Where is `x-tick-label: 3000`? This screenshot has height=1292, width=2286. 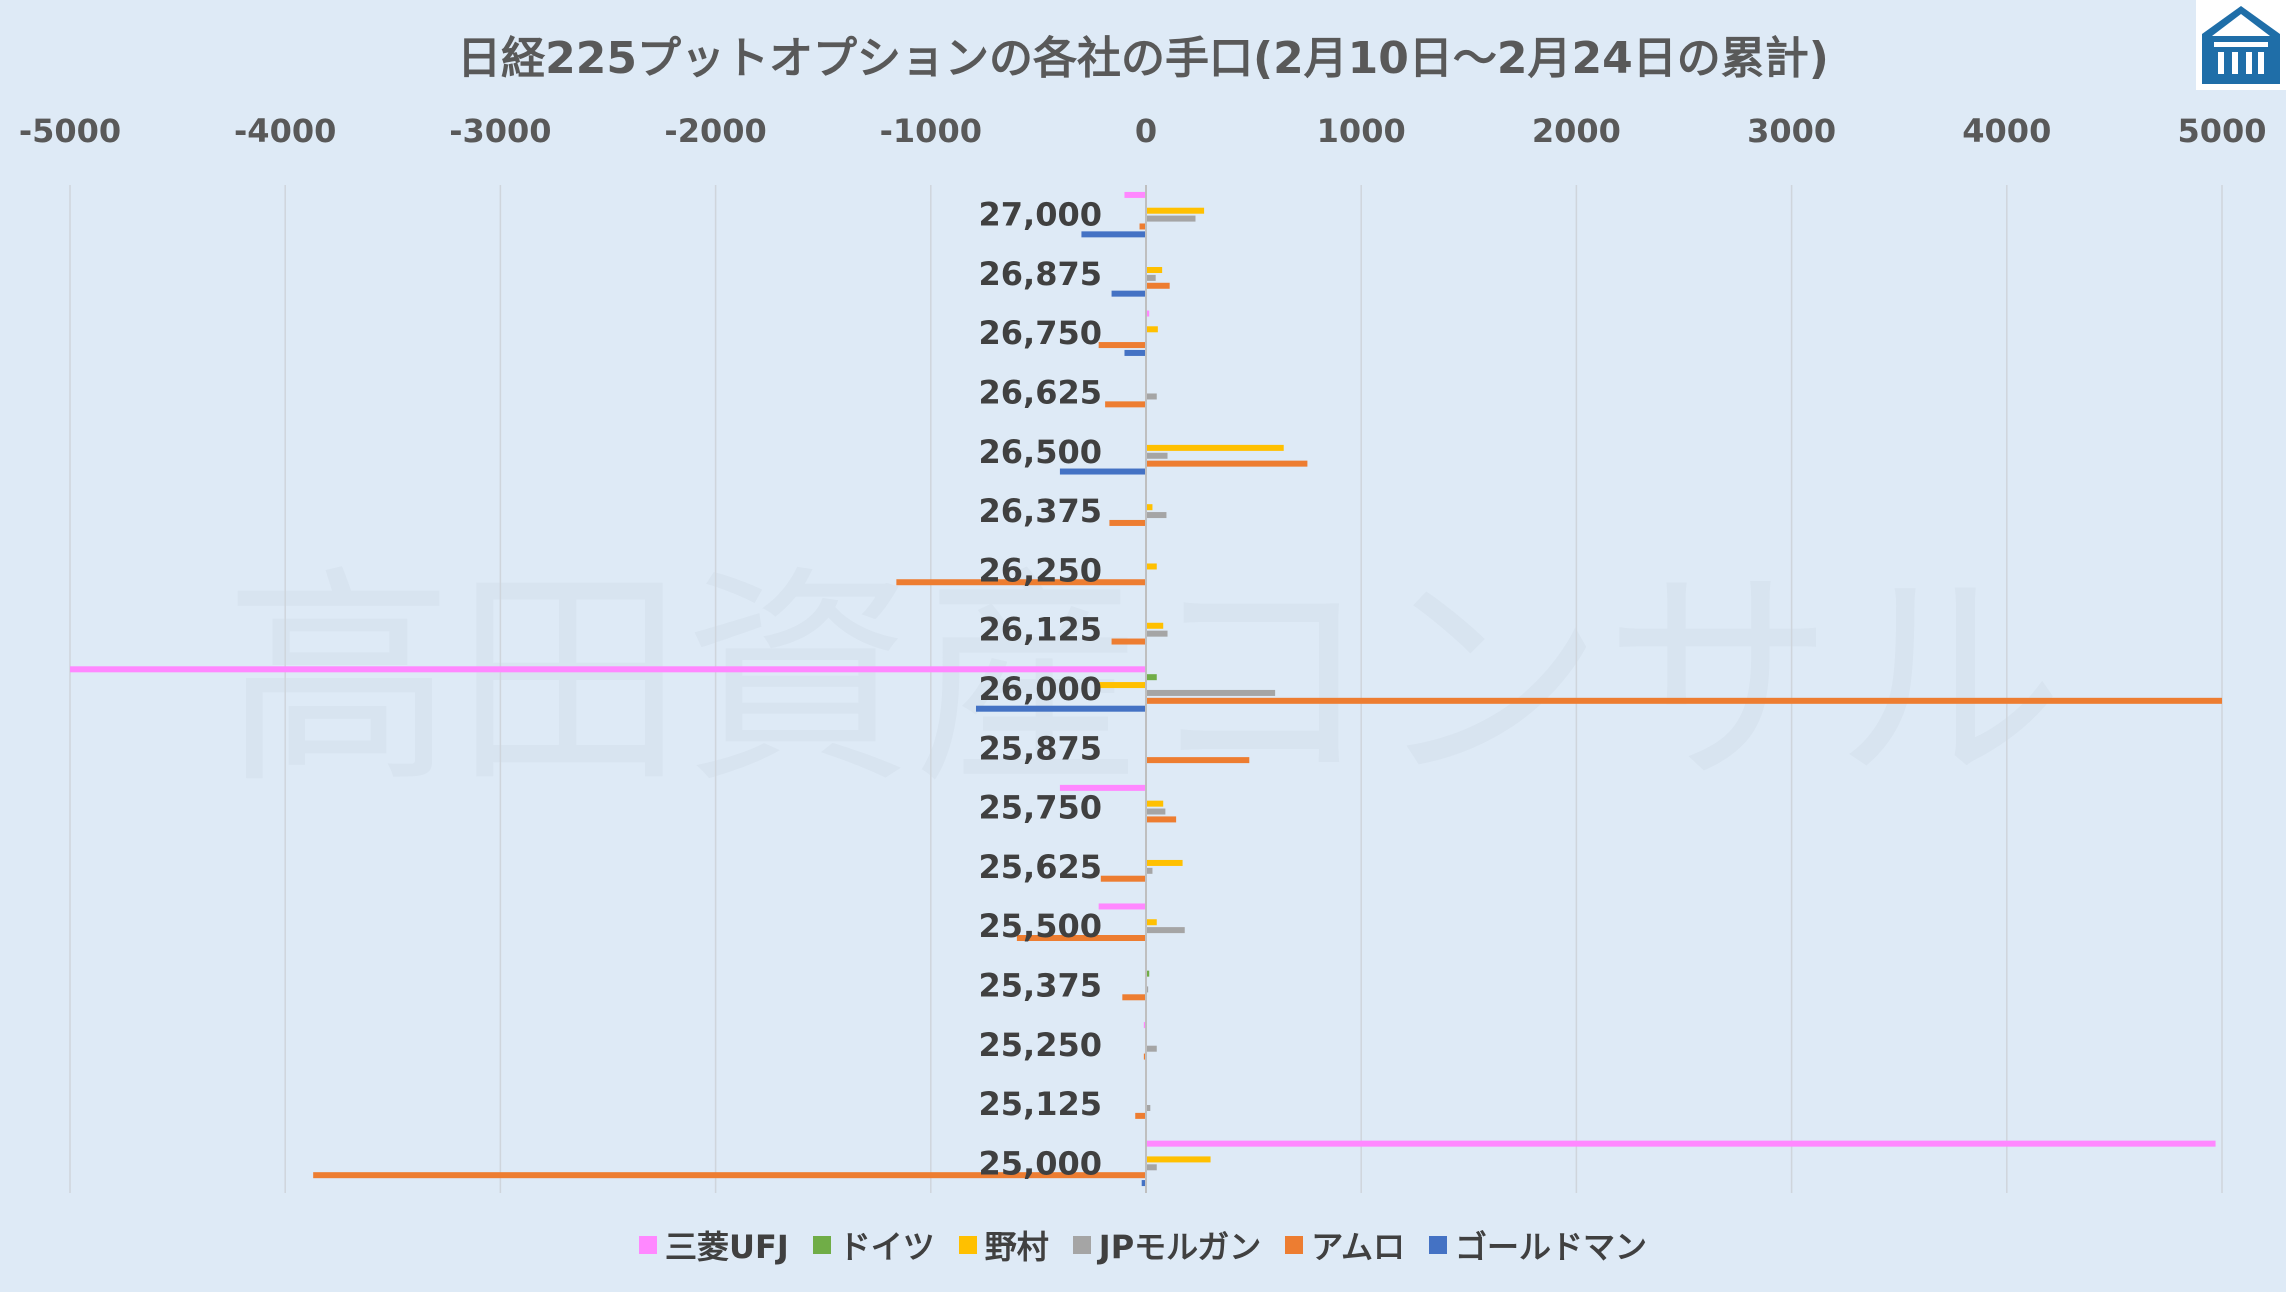 x-tick-label: 3000 is located at coordinates (1791, 131).